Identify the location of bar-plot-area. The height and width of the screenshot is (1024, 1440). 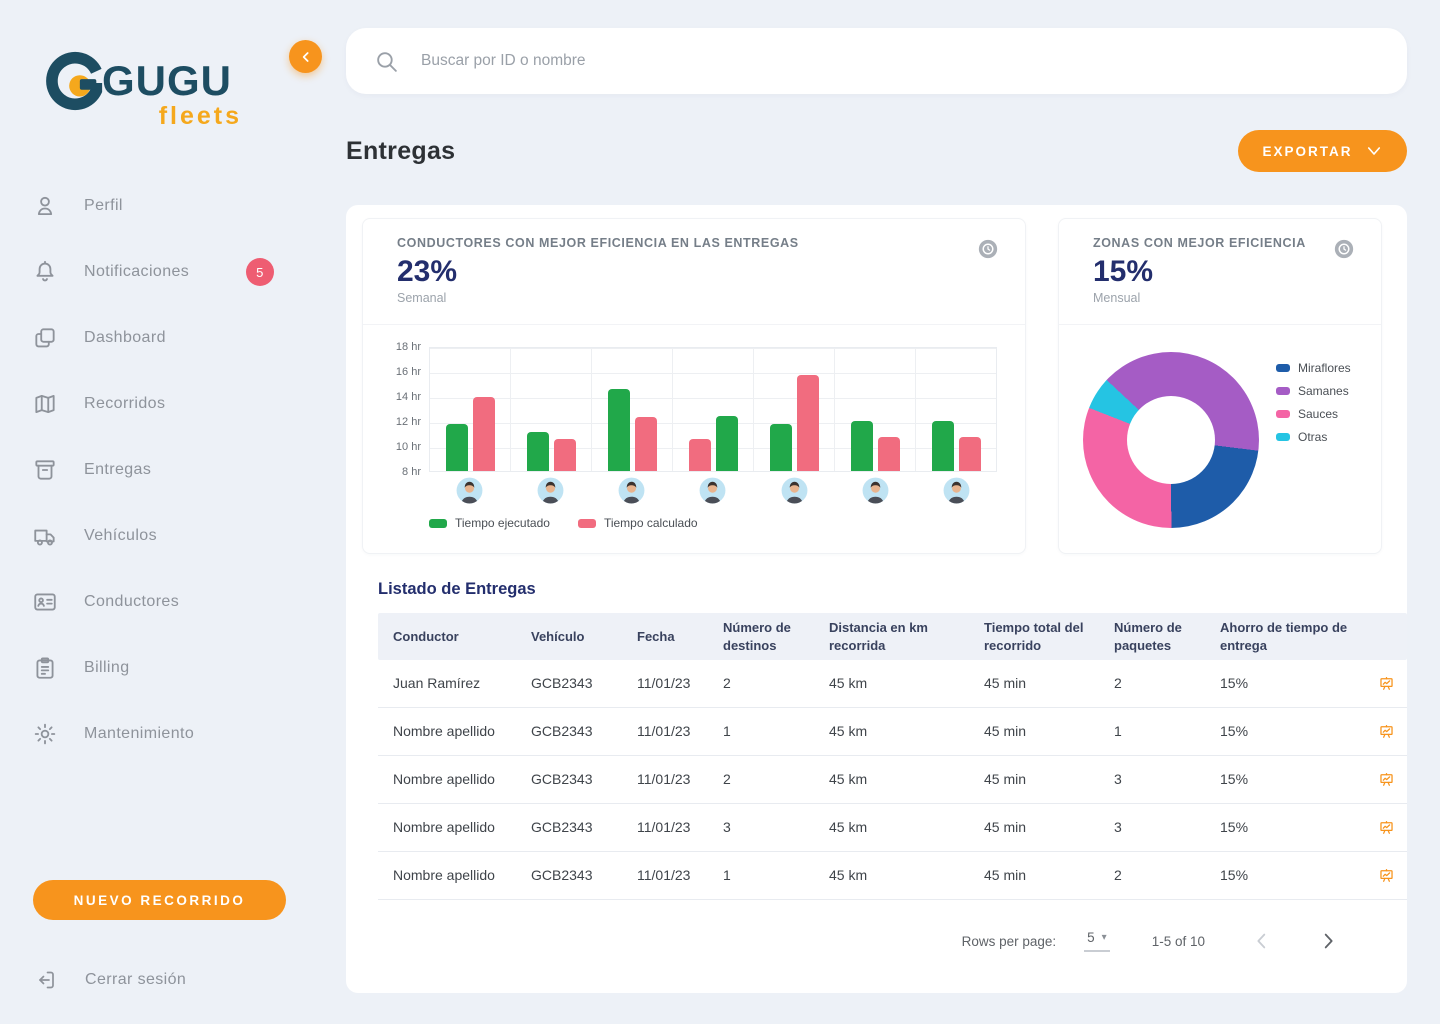
(713, 409).